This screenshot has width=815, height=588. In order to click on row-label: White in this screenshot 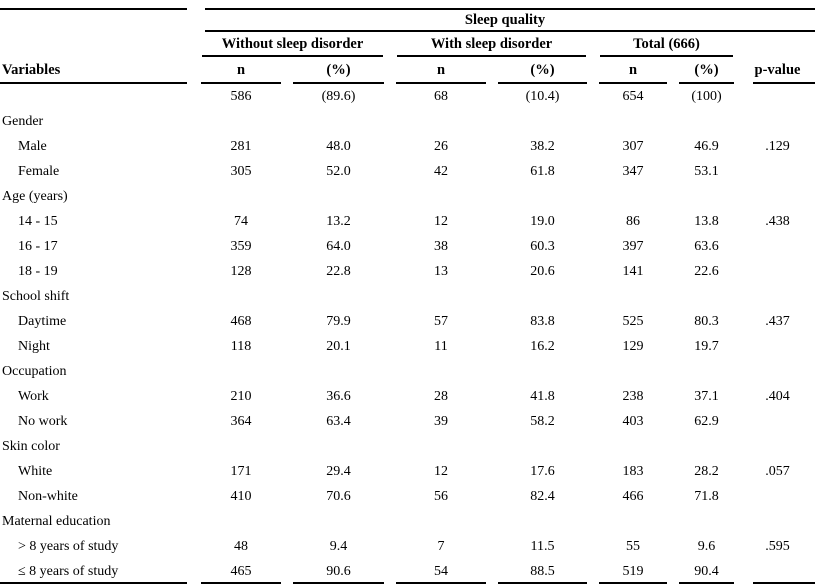, I will do `click(35, 471)`.